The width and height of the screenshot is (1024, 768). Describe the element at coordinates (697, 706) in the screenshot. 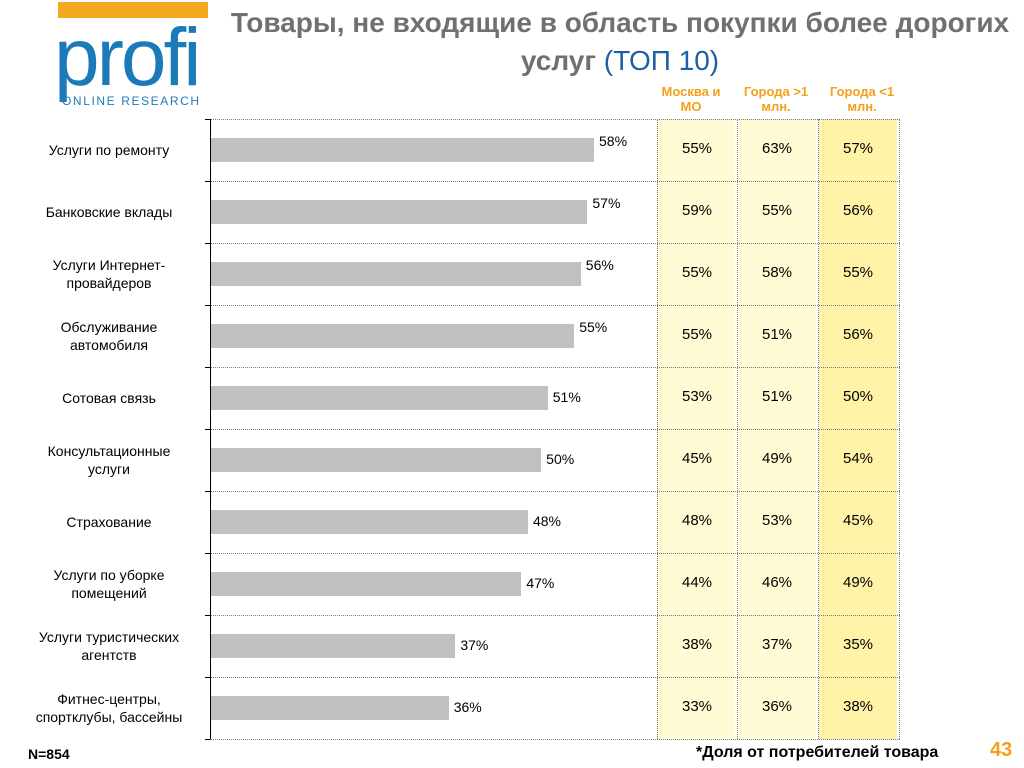

I see `table-cell: 33%` at that location.